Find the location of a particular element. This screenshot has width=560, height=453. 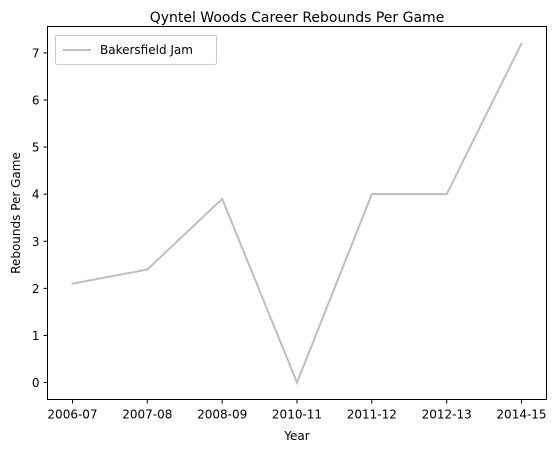

y-tick-label: 0 is located at coordinates (36, 383).